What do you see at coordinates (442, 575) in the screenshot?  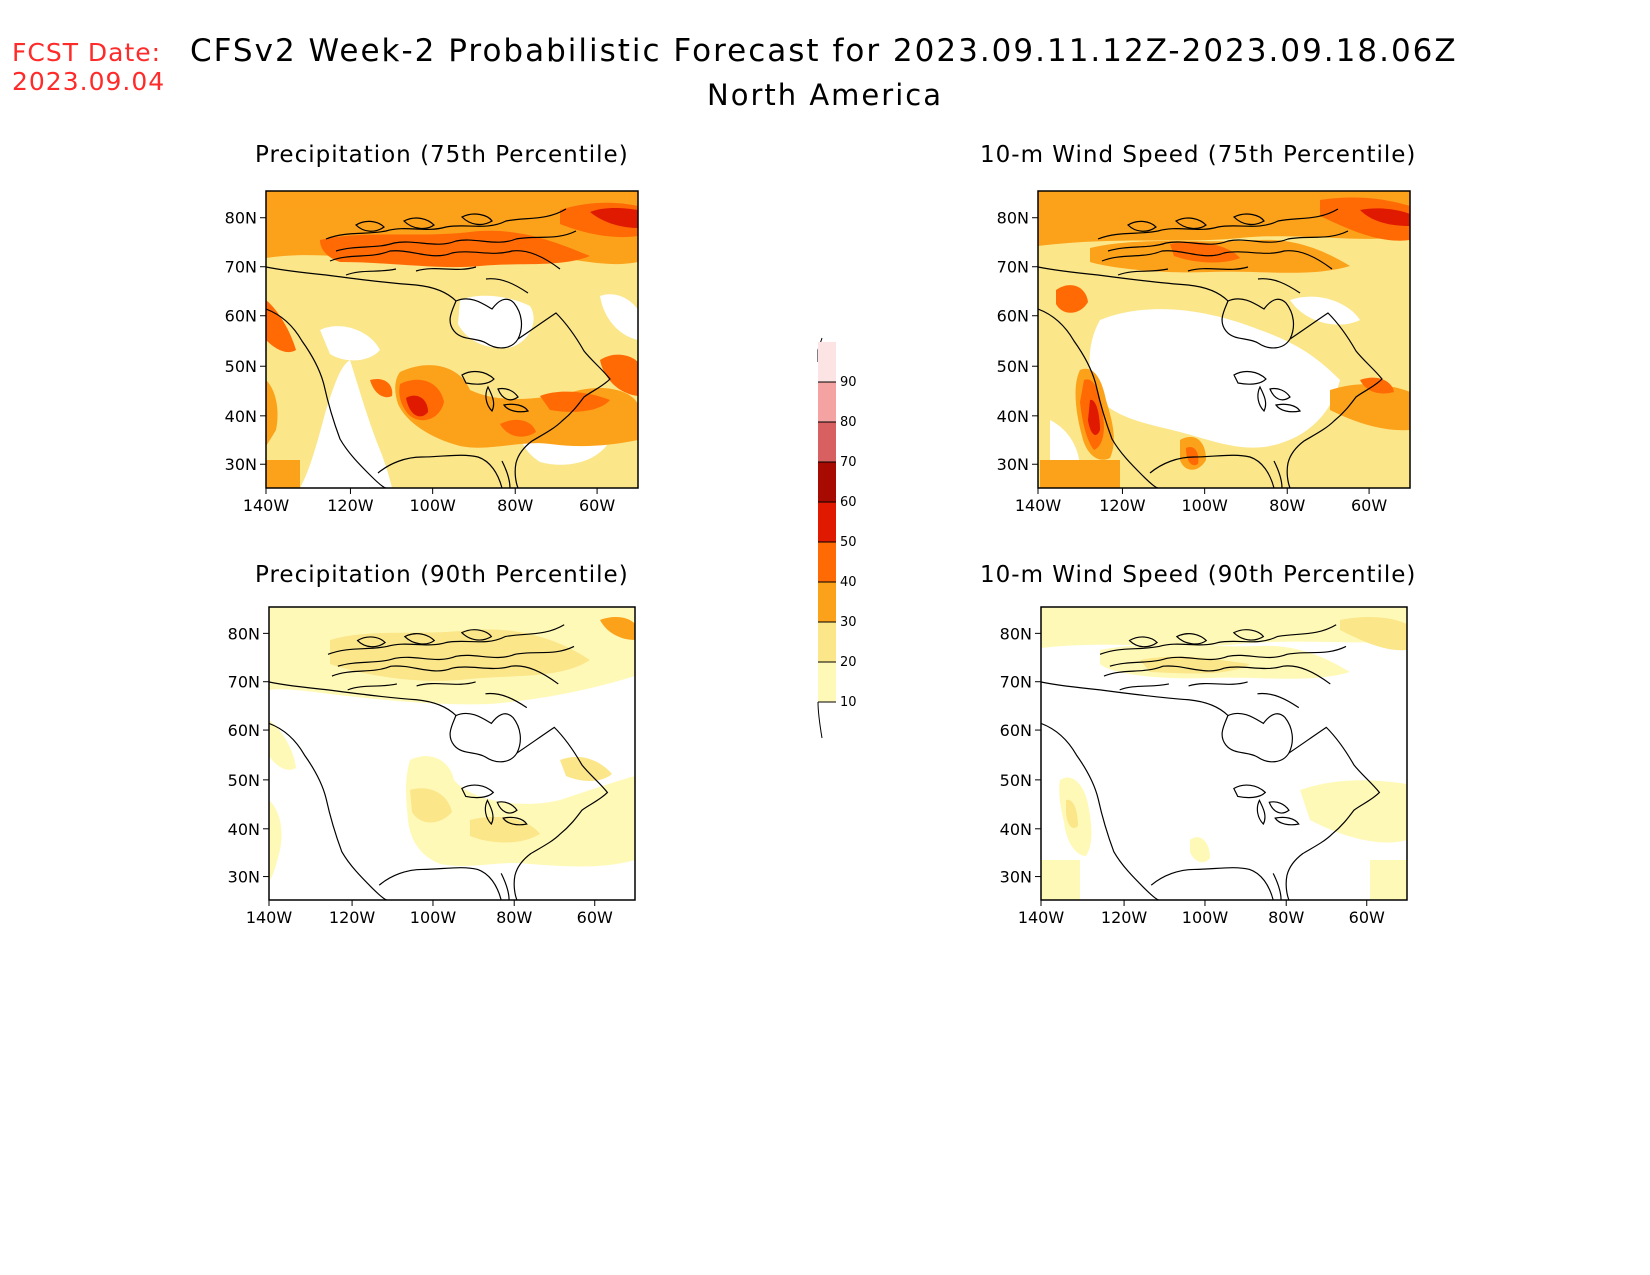 I see `panel-title-precip90: Precipitation (90th Percentile)` at bounding box center [442, 575].